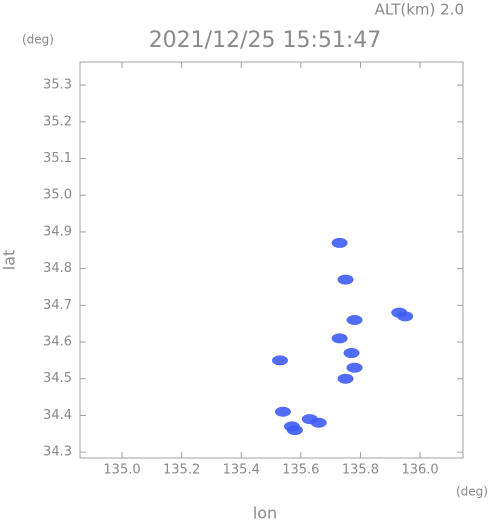  Describe the element at coordinates (241, 470) in the screenshot. I see `x-tick-label: 135.4` at that location.